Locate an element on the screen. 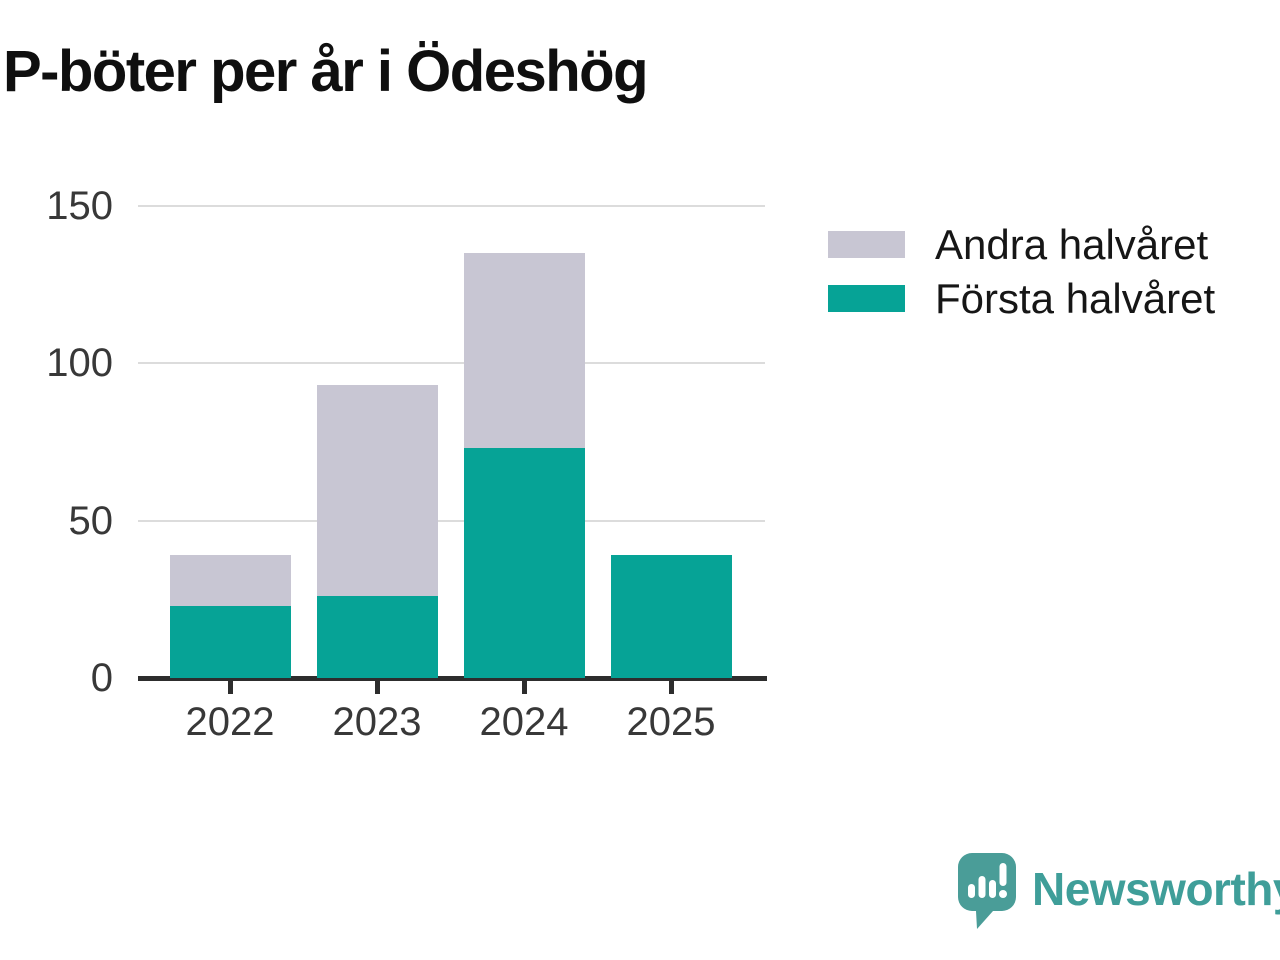 The image size is (1280, 960). bar-segment-2024-andra-halvåret is located at coordinates (524, 351).